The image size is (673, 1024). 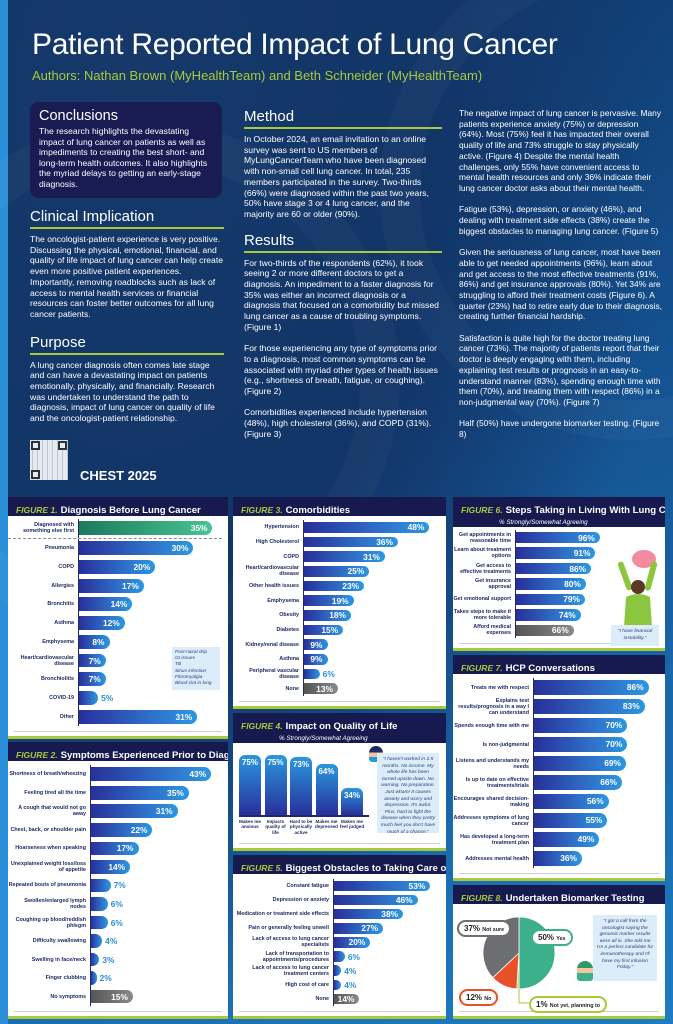 I want to click on bar-row: Chest, back, or shoulder pain 22%, so click(x=115, y=830).